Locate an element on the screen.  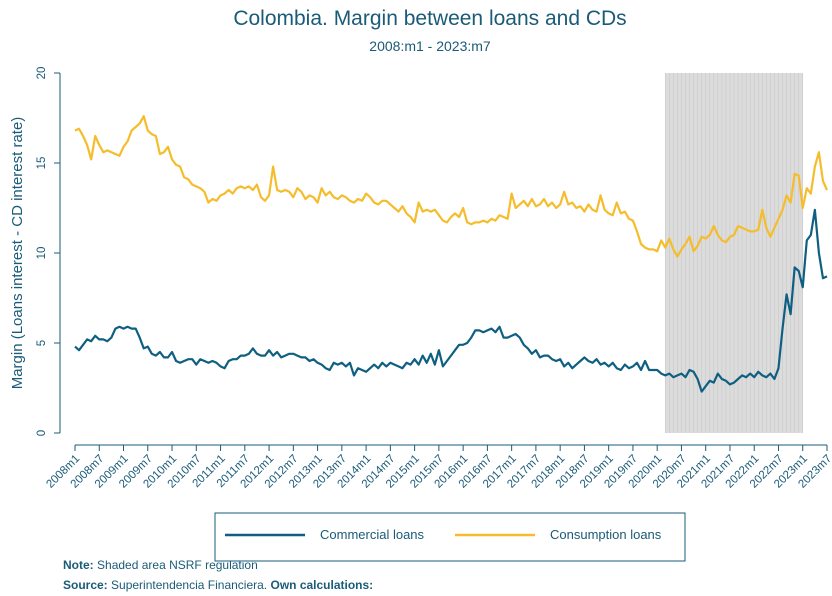
y-tick-label: 0 is located at coordinates (42, 433).